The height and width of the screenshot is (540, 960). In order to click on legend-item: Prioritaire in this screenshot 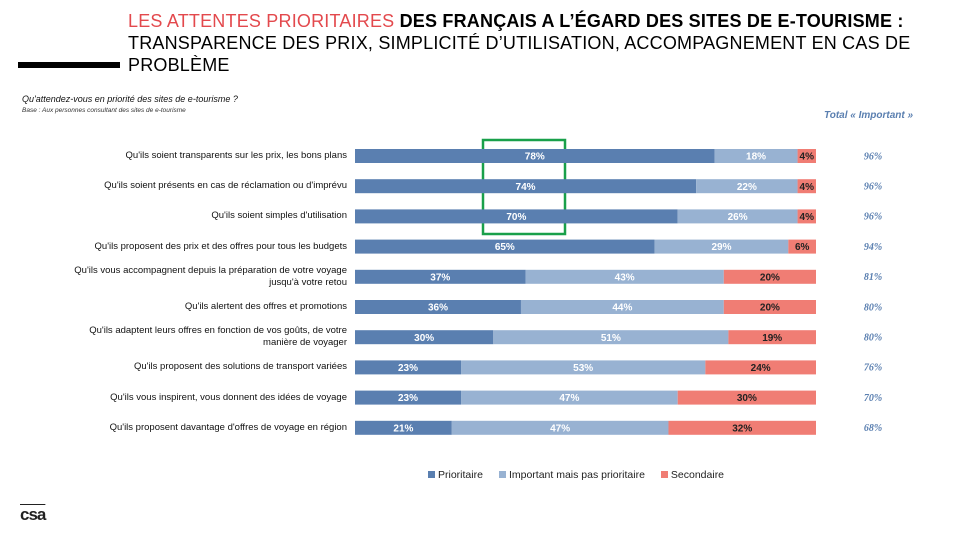, I will do `click(455, 475)`.